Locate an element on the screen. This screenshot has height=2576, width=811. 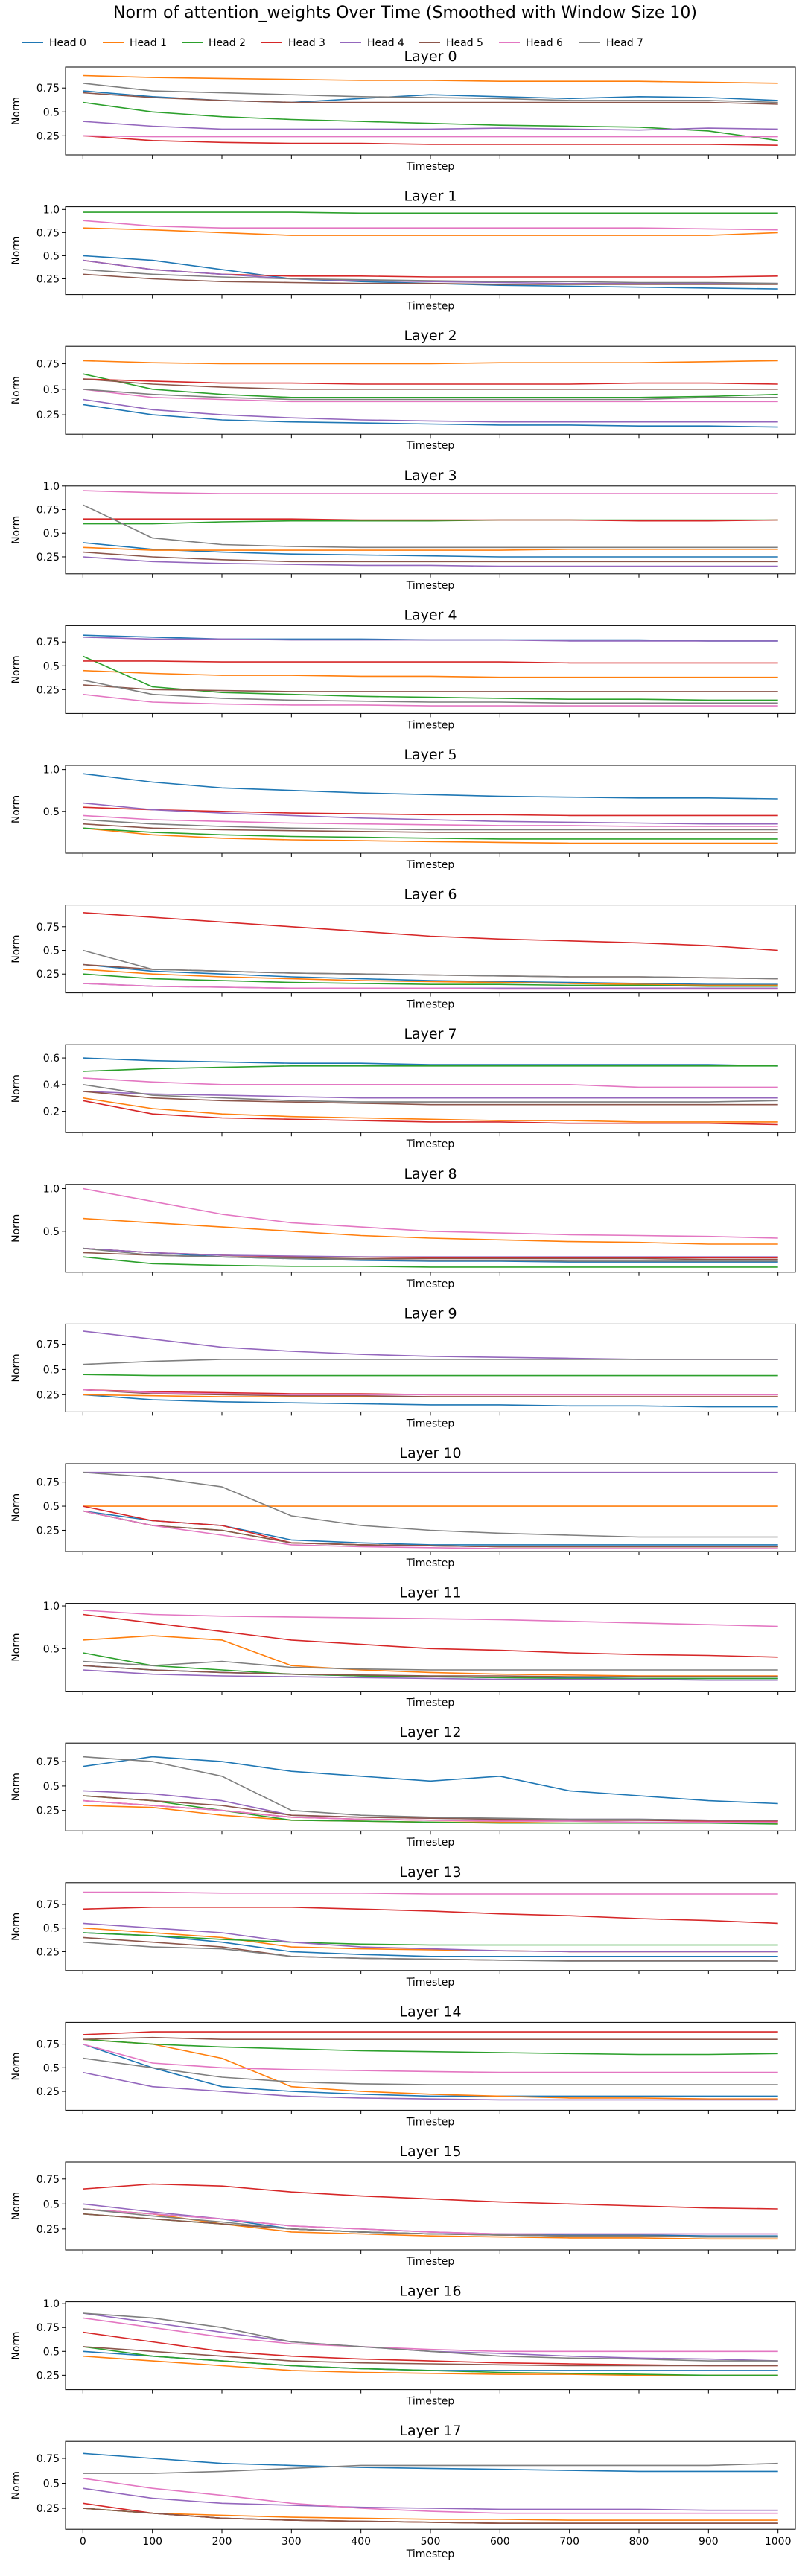
y-tick-label: 1.0 is located at coordinates (51, 210).